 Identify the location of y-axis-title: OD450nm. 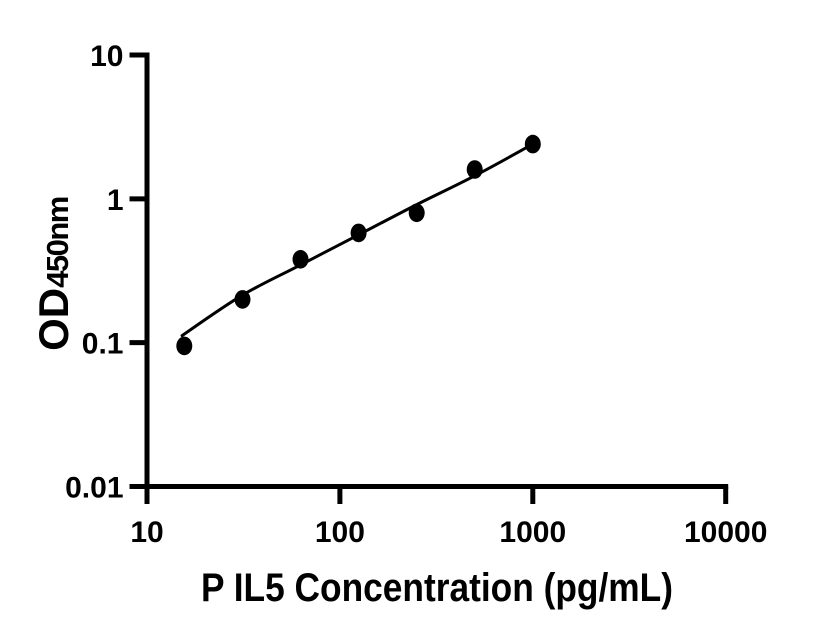
(53, 274).